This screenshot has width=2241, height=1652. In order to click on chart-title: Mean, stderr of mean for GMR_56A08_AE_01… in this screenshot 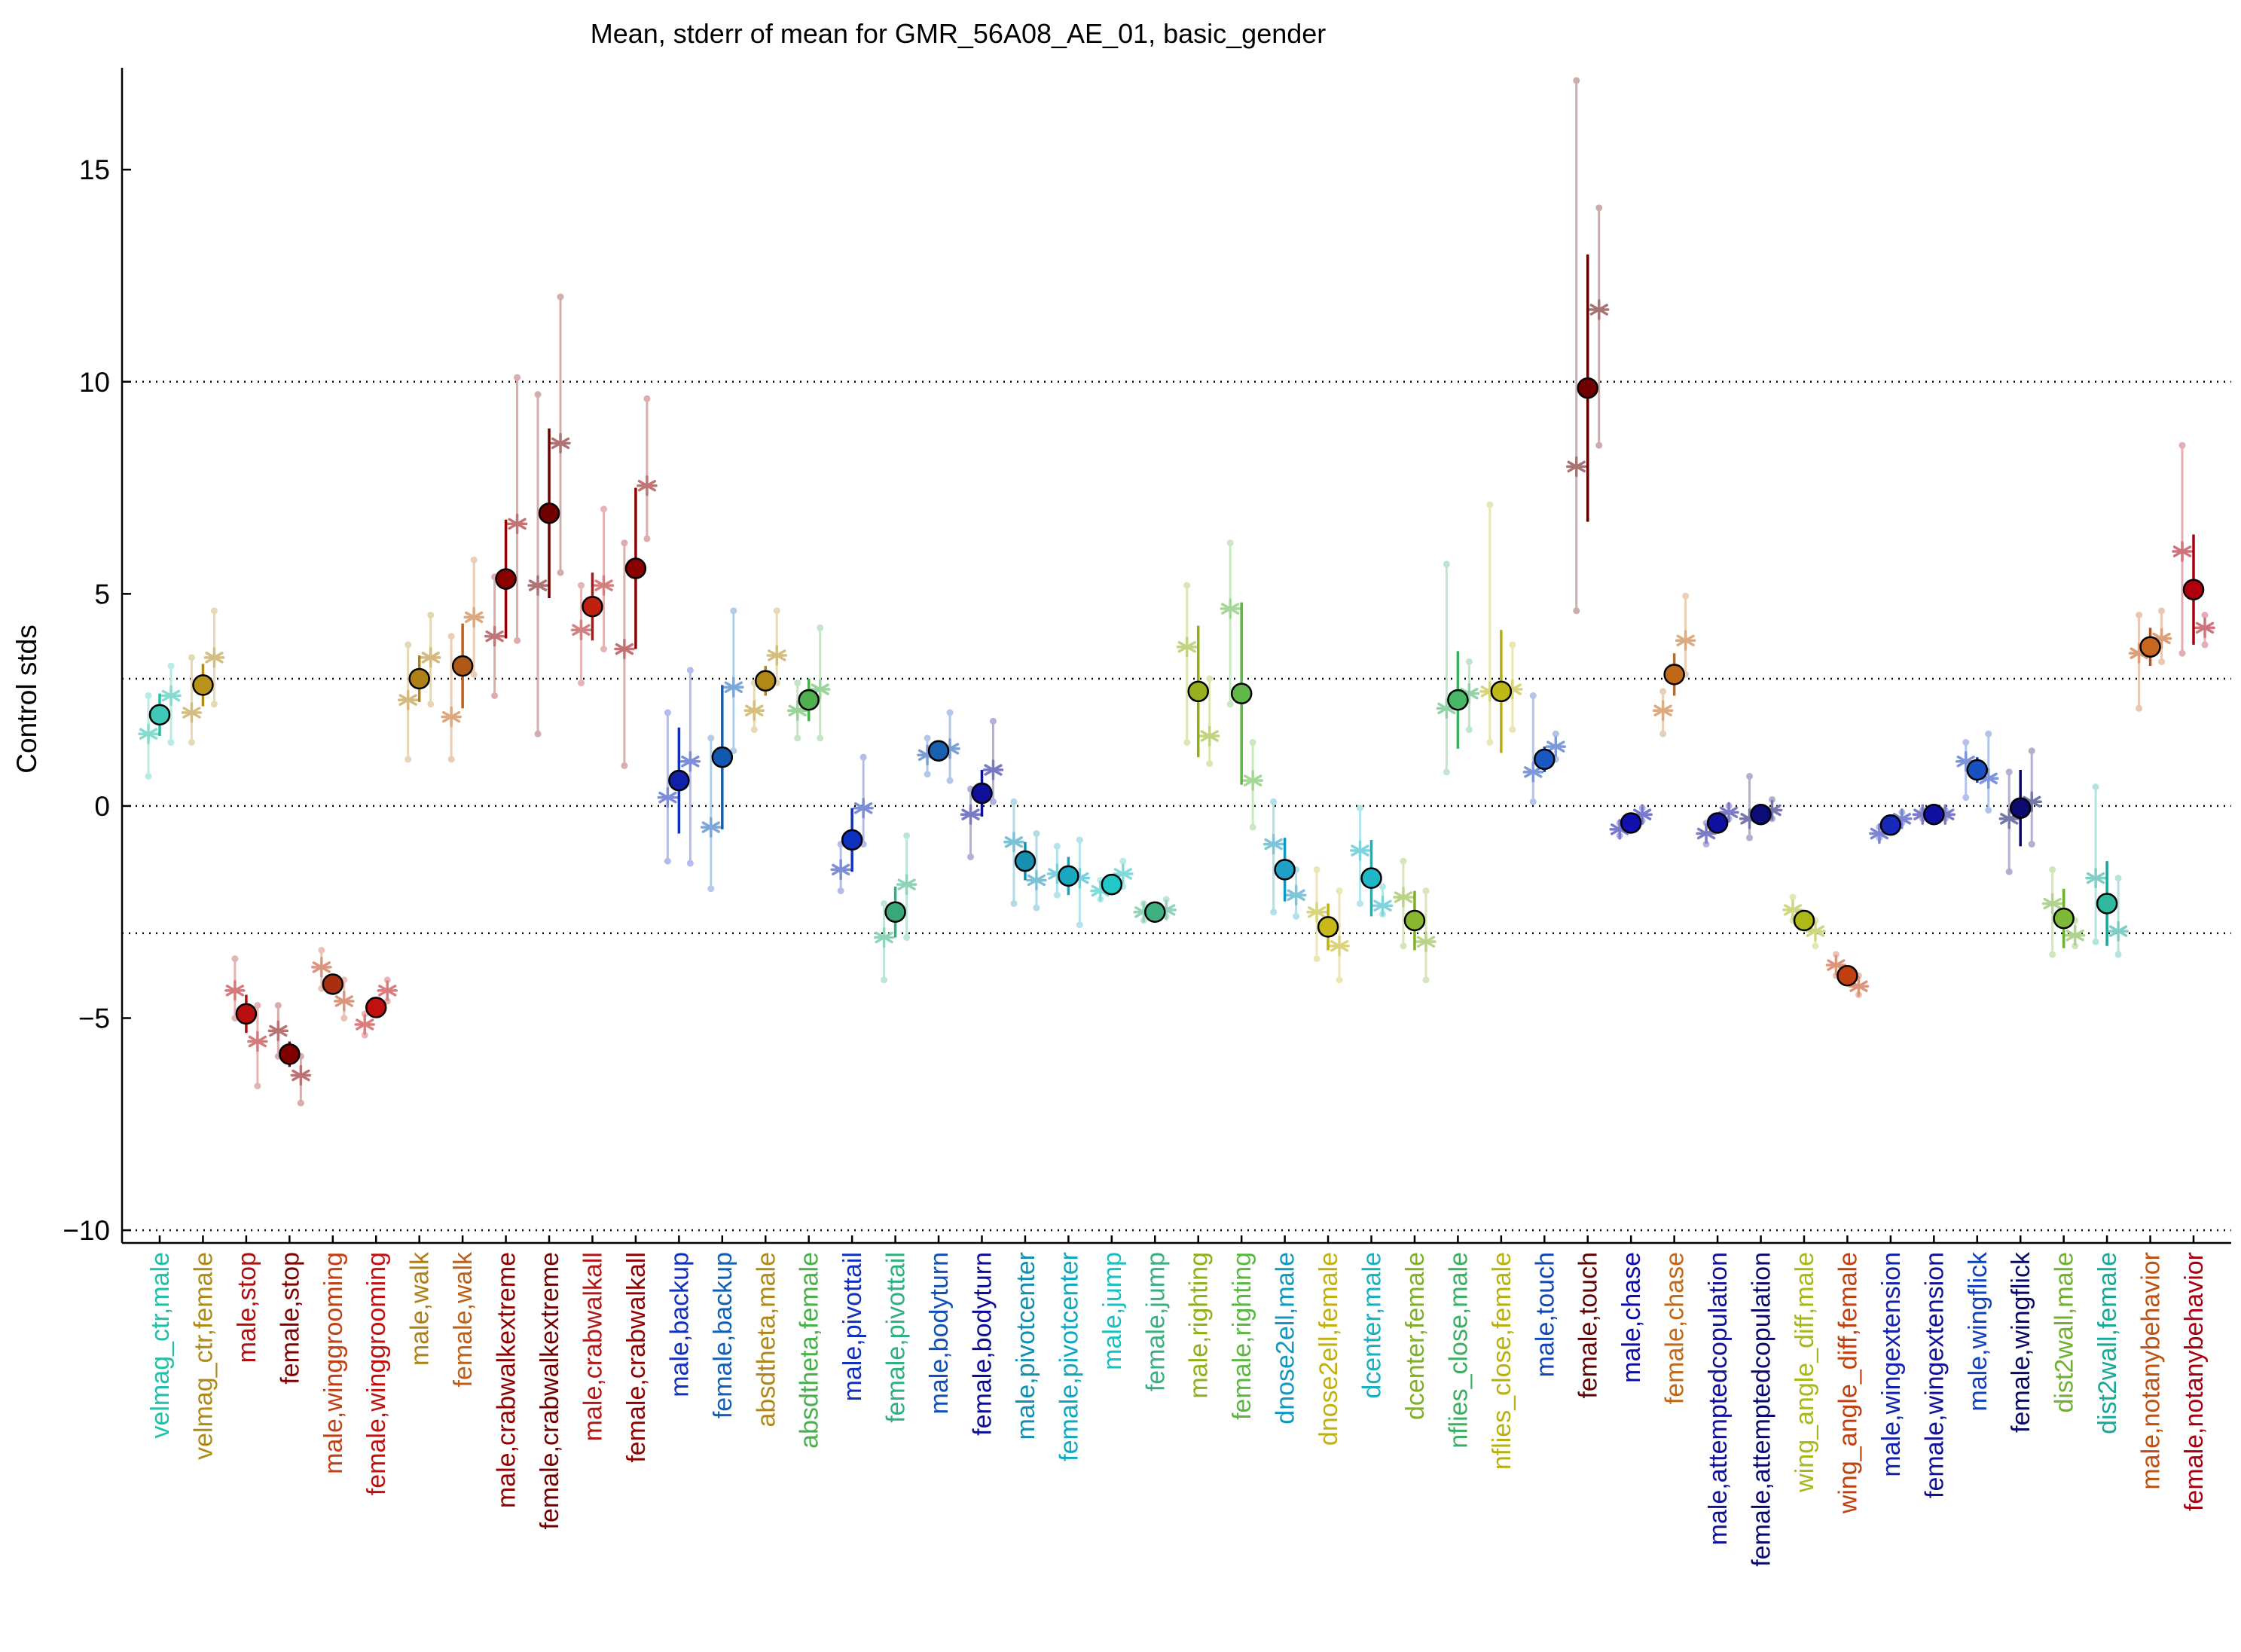, I will do `click(959, 33)`.